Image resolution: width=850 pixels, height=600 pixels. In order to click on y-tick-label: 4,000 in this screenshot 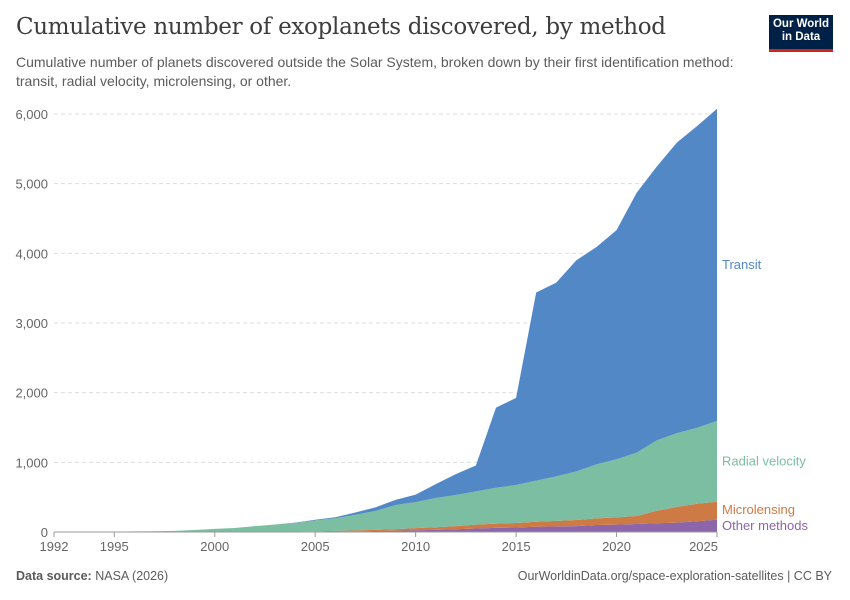, I will do `click(31, 253)`.